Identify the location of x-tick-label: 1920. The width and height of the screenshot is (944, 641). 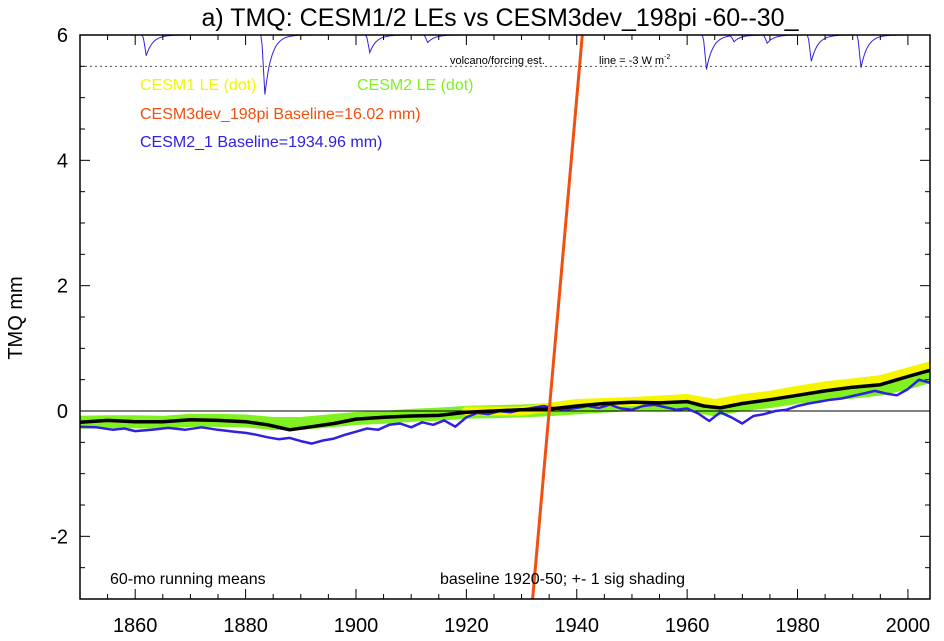
(466, 626).